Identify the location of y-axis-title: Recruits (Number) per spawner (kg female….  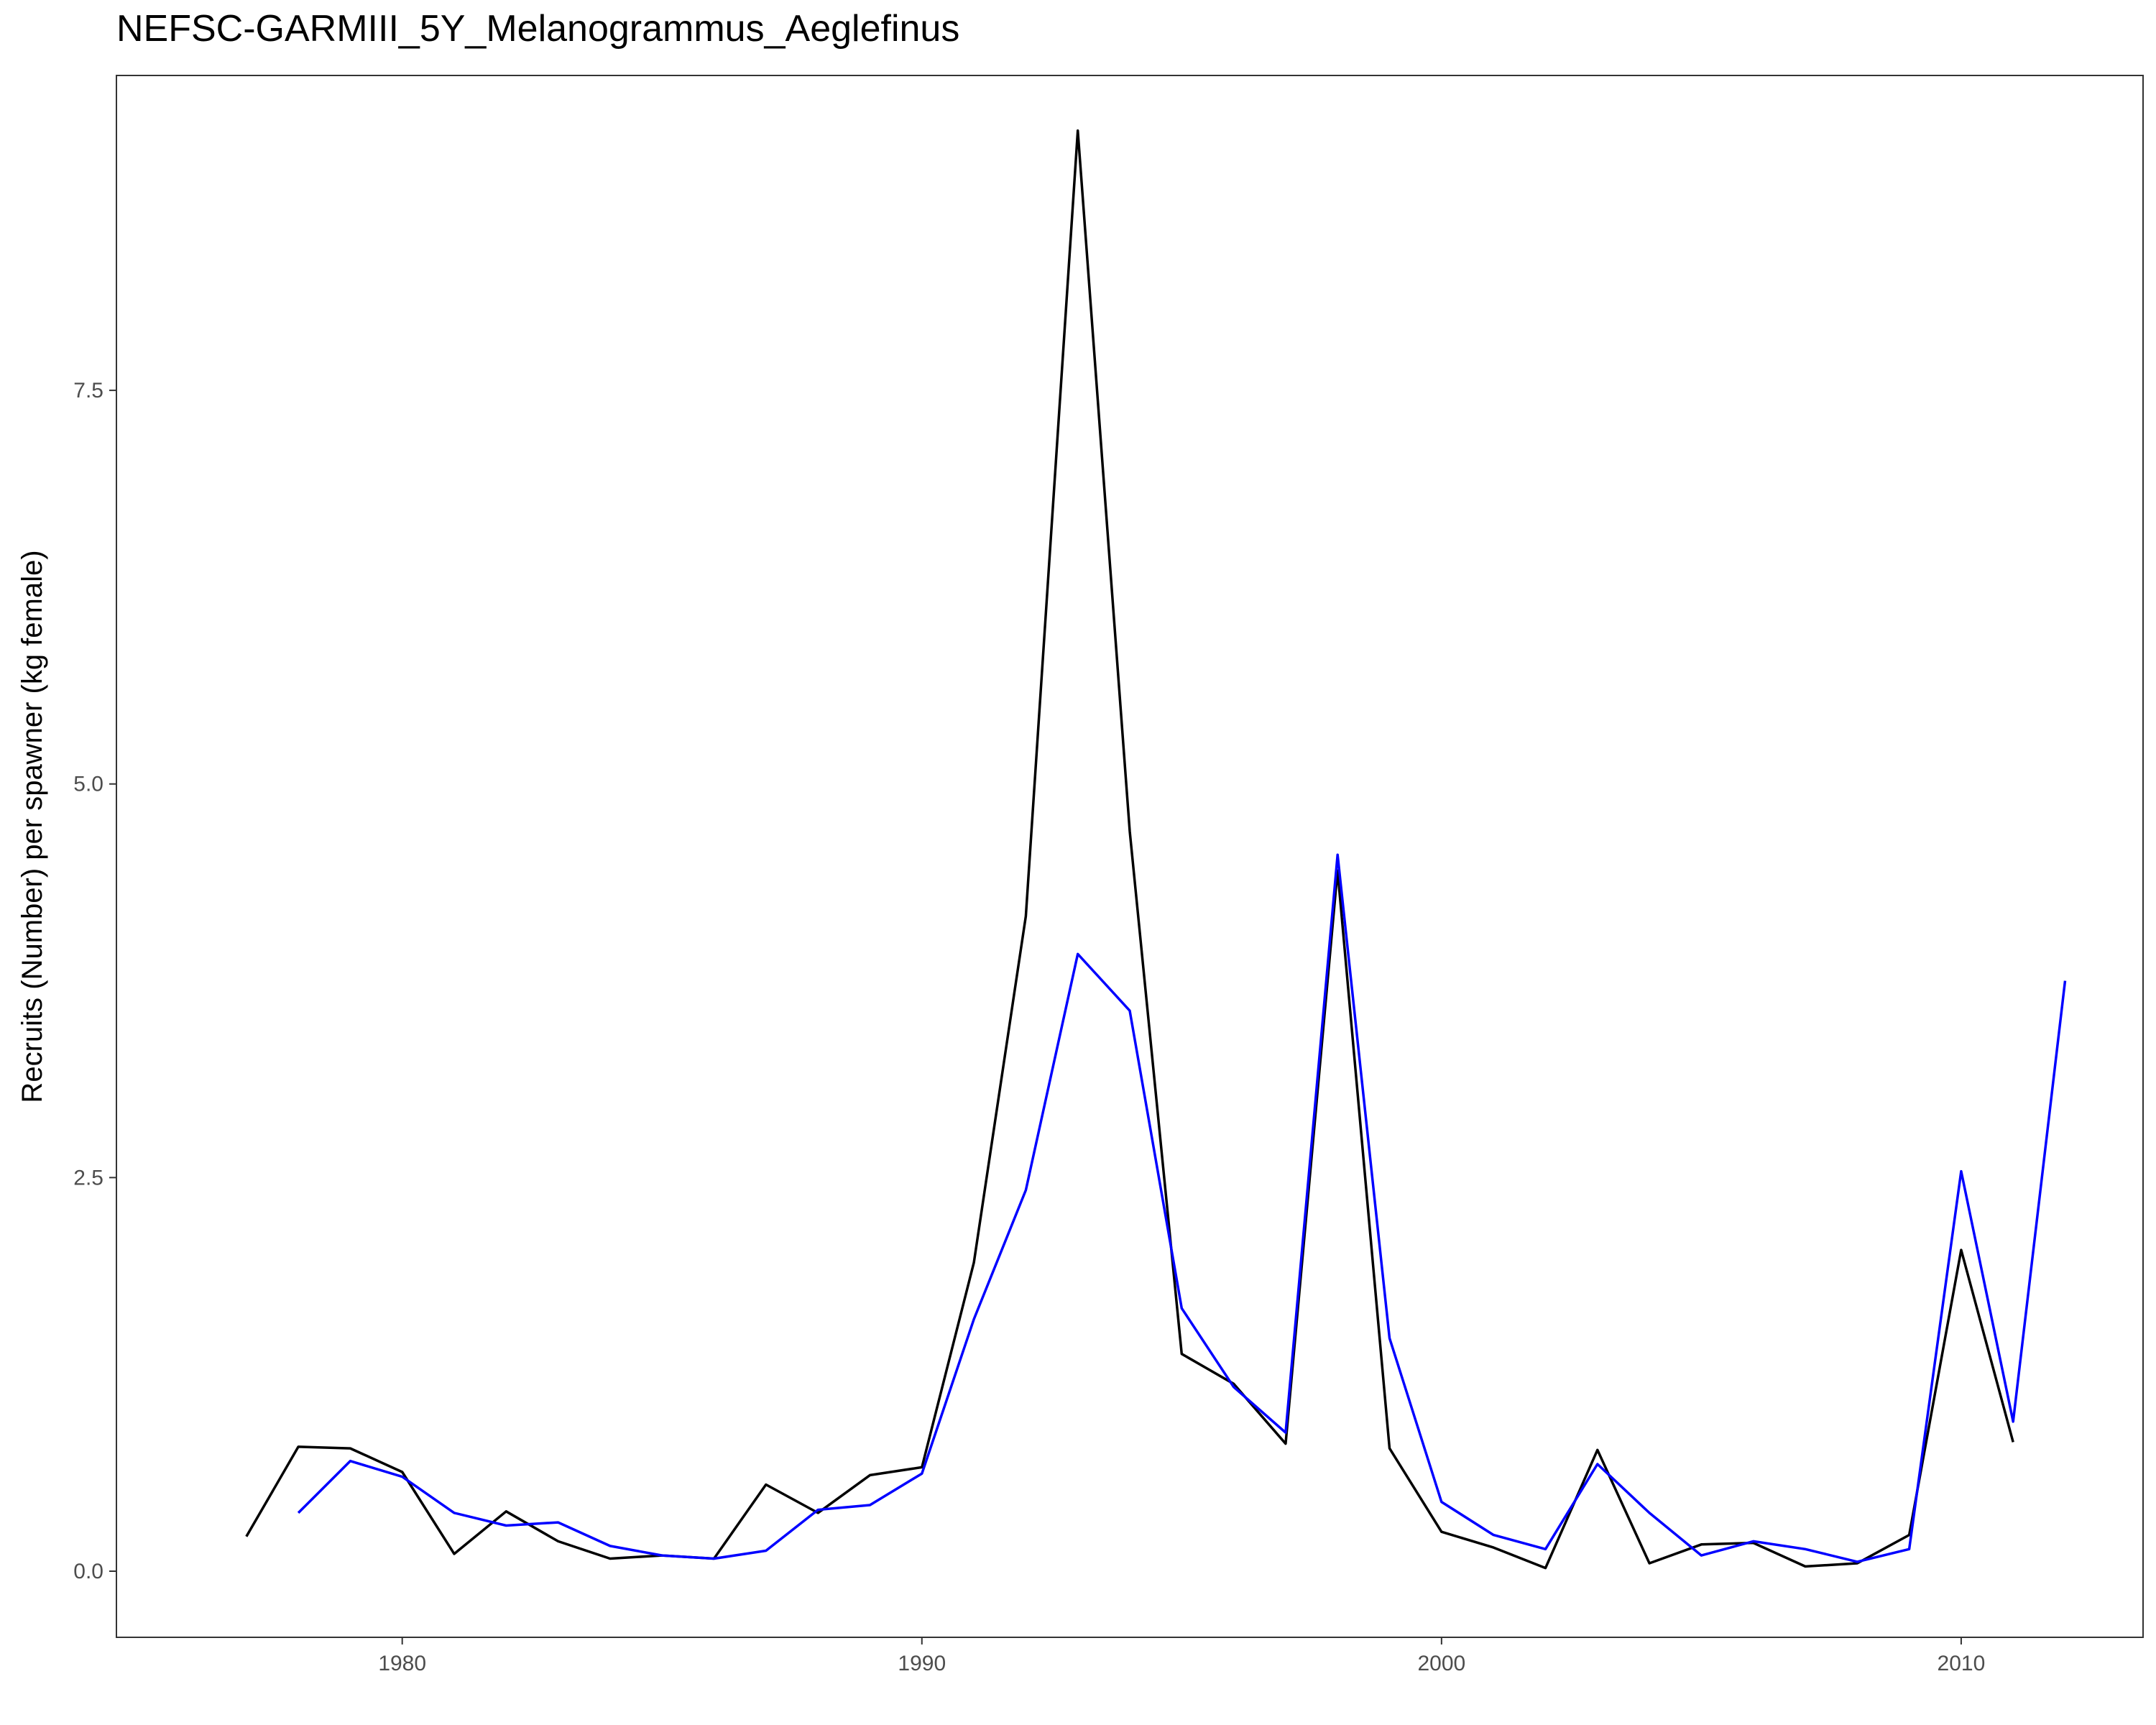
(32, 826).